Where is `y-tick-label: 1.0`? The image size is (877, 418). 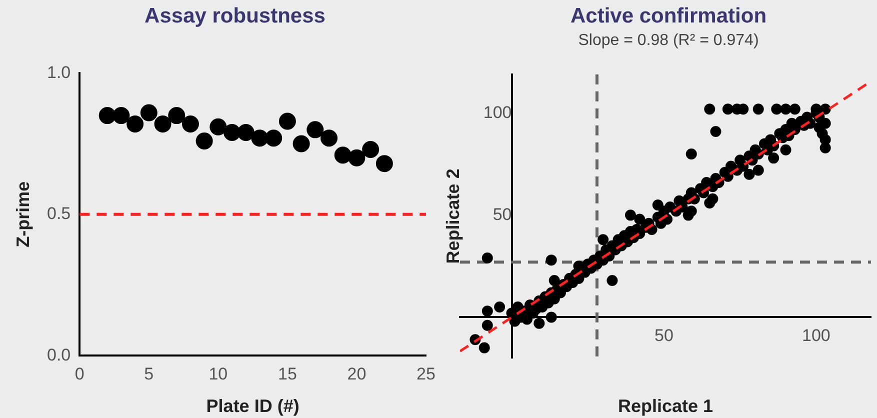 y-tick-label: 1.0 is located at coordinates (58, 72).